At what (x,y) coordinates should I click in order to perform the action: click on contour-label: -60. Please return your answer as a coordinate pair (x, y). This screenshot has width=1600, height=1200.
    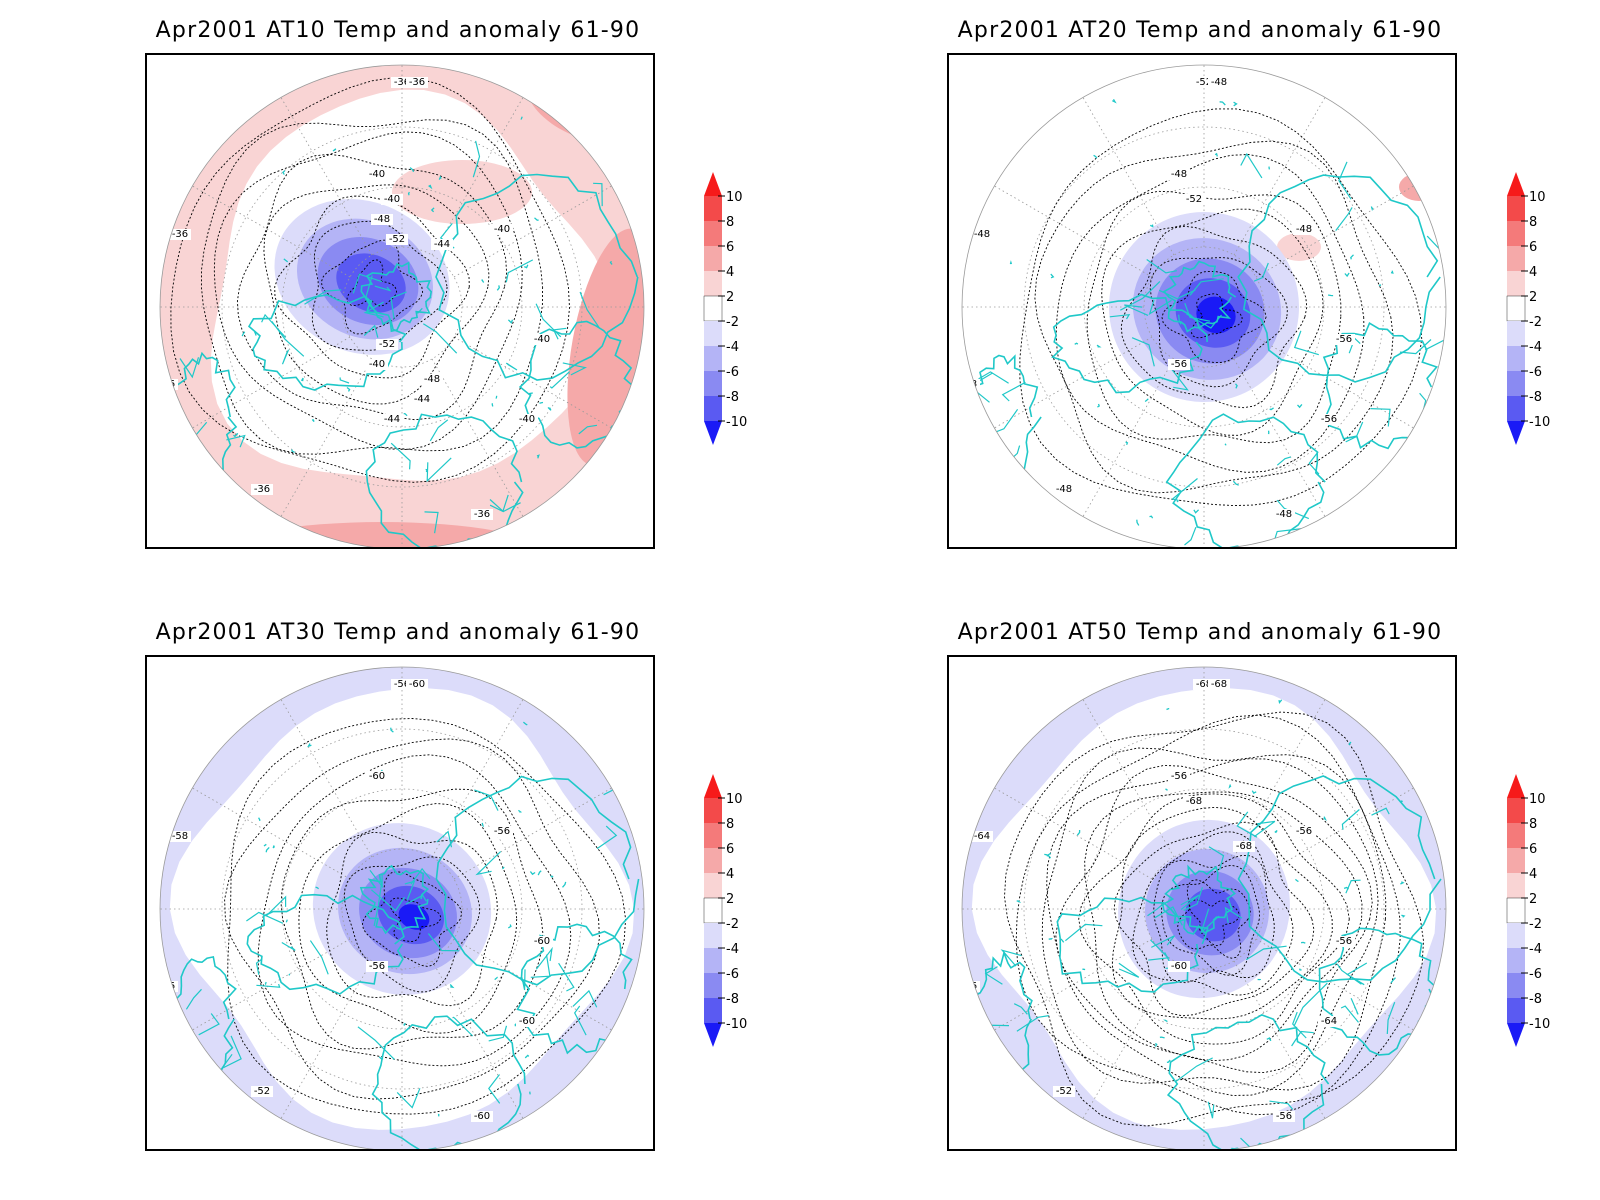
    Looking at the image, I should click on (377, 776).